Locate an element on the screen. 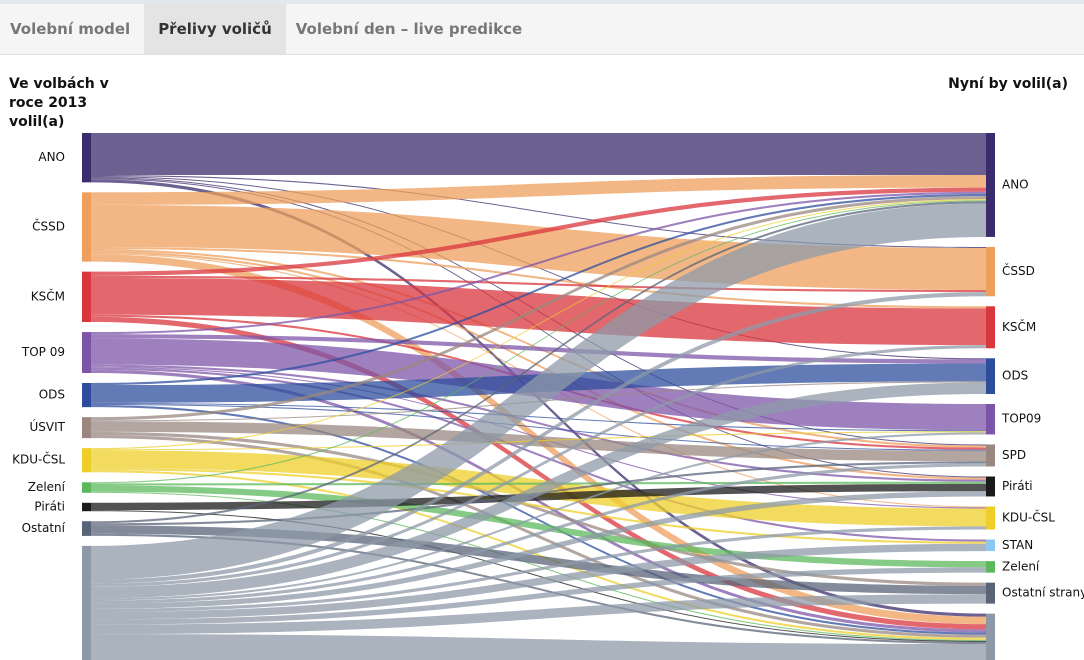  target-label: TOP09 is located at coordinates (1021, 419).